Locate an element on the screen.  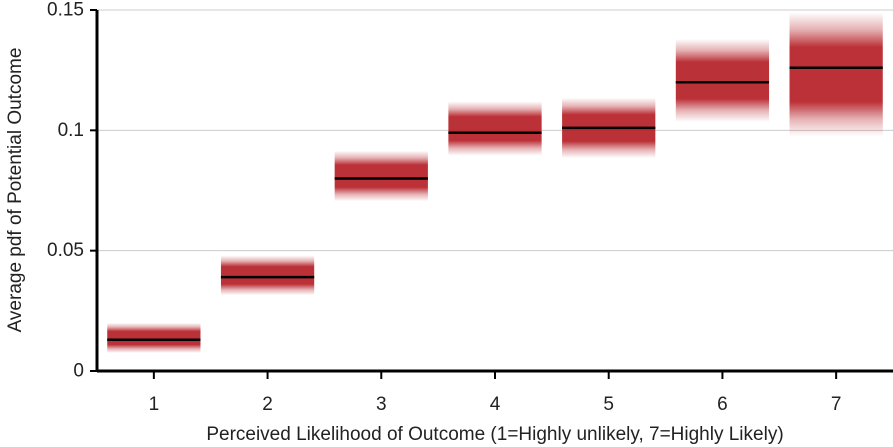
y-axis-label: Average pdf of Potential Outcome is located at coordinates (15, 190).